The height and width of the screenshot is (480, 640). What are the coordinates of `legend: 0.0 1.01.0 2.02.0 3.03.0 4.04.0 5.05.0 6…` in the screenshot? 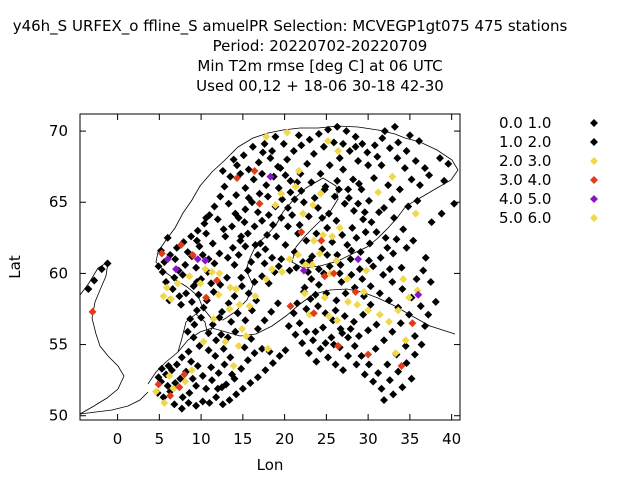 It's located at (548, 170).